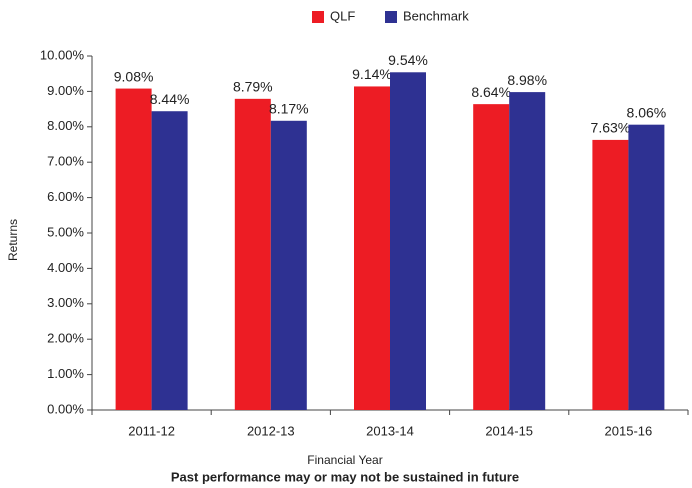  I want to click on value-label: 8.06%, so click(647, 112).